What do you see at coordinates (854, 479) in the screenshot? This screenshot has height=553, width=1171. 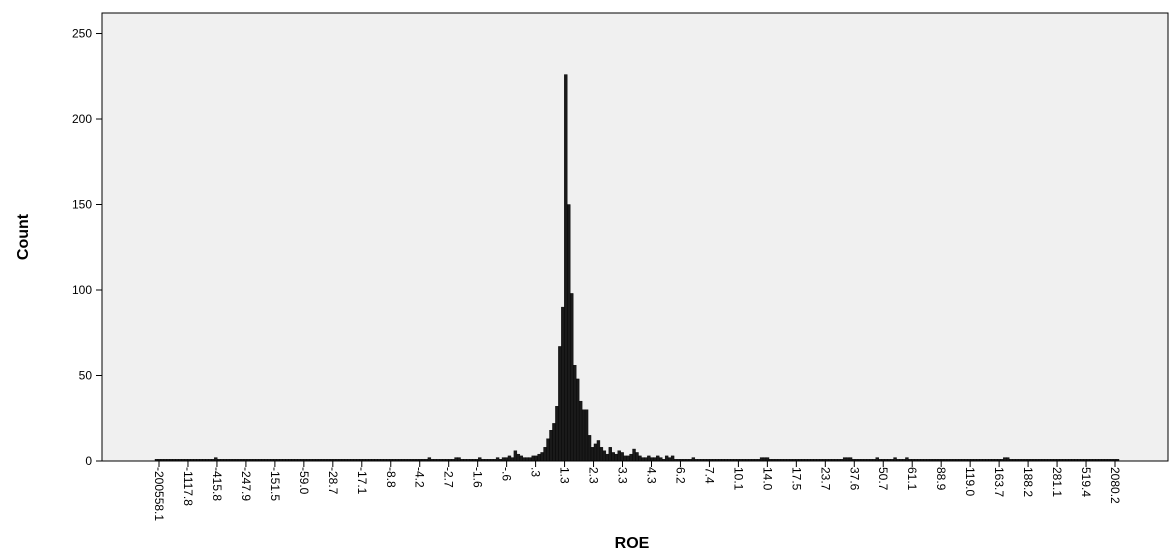 I see `x-tick-label: 37.6` at bounding box center [854, 479].